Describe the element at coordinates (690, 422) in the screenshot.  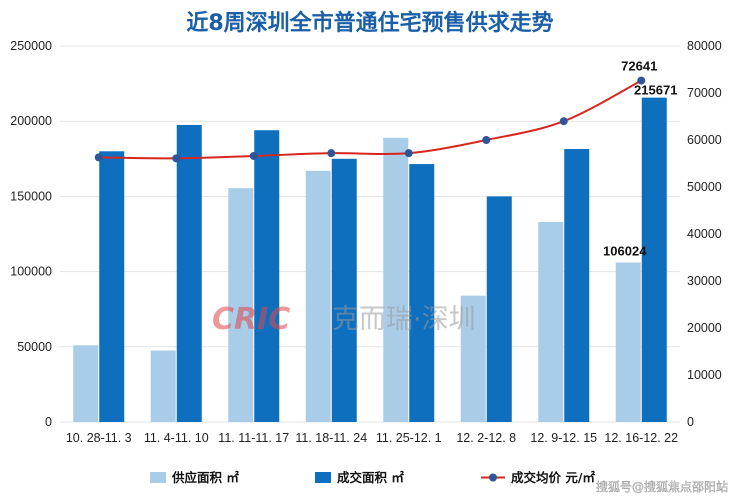
I see `right-tick-label: 0` at that location.